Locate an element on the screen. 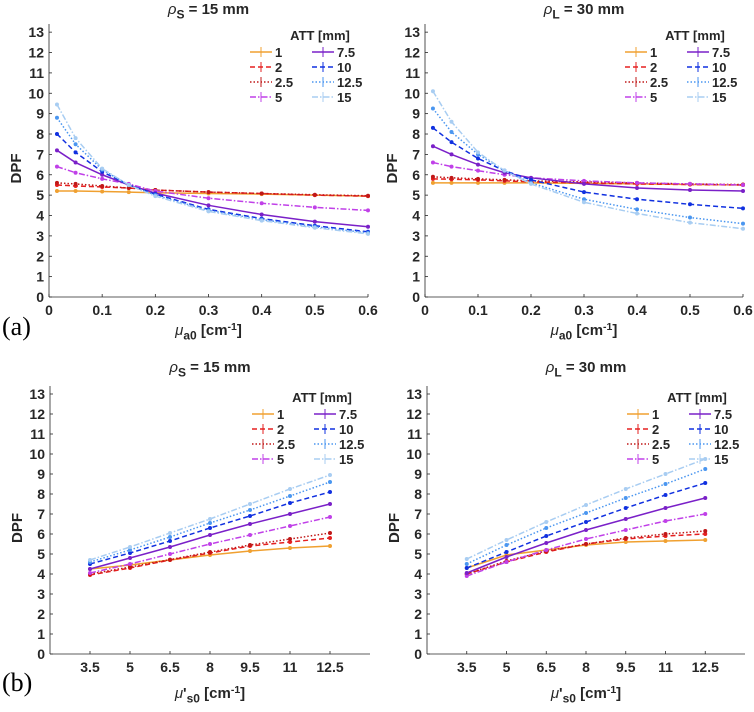  label-part: ' is located at coordinates (185, 693).